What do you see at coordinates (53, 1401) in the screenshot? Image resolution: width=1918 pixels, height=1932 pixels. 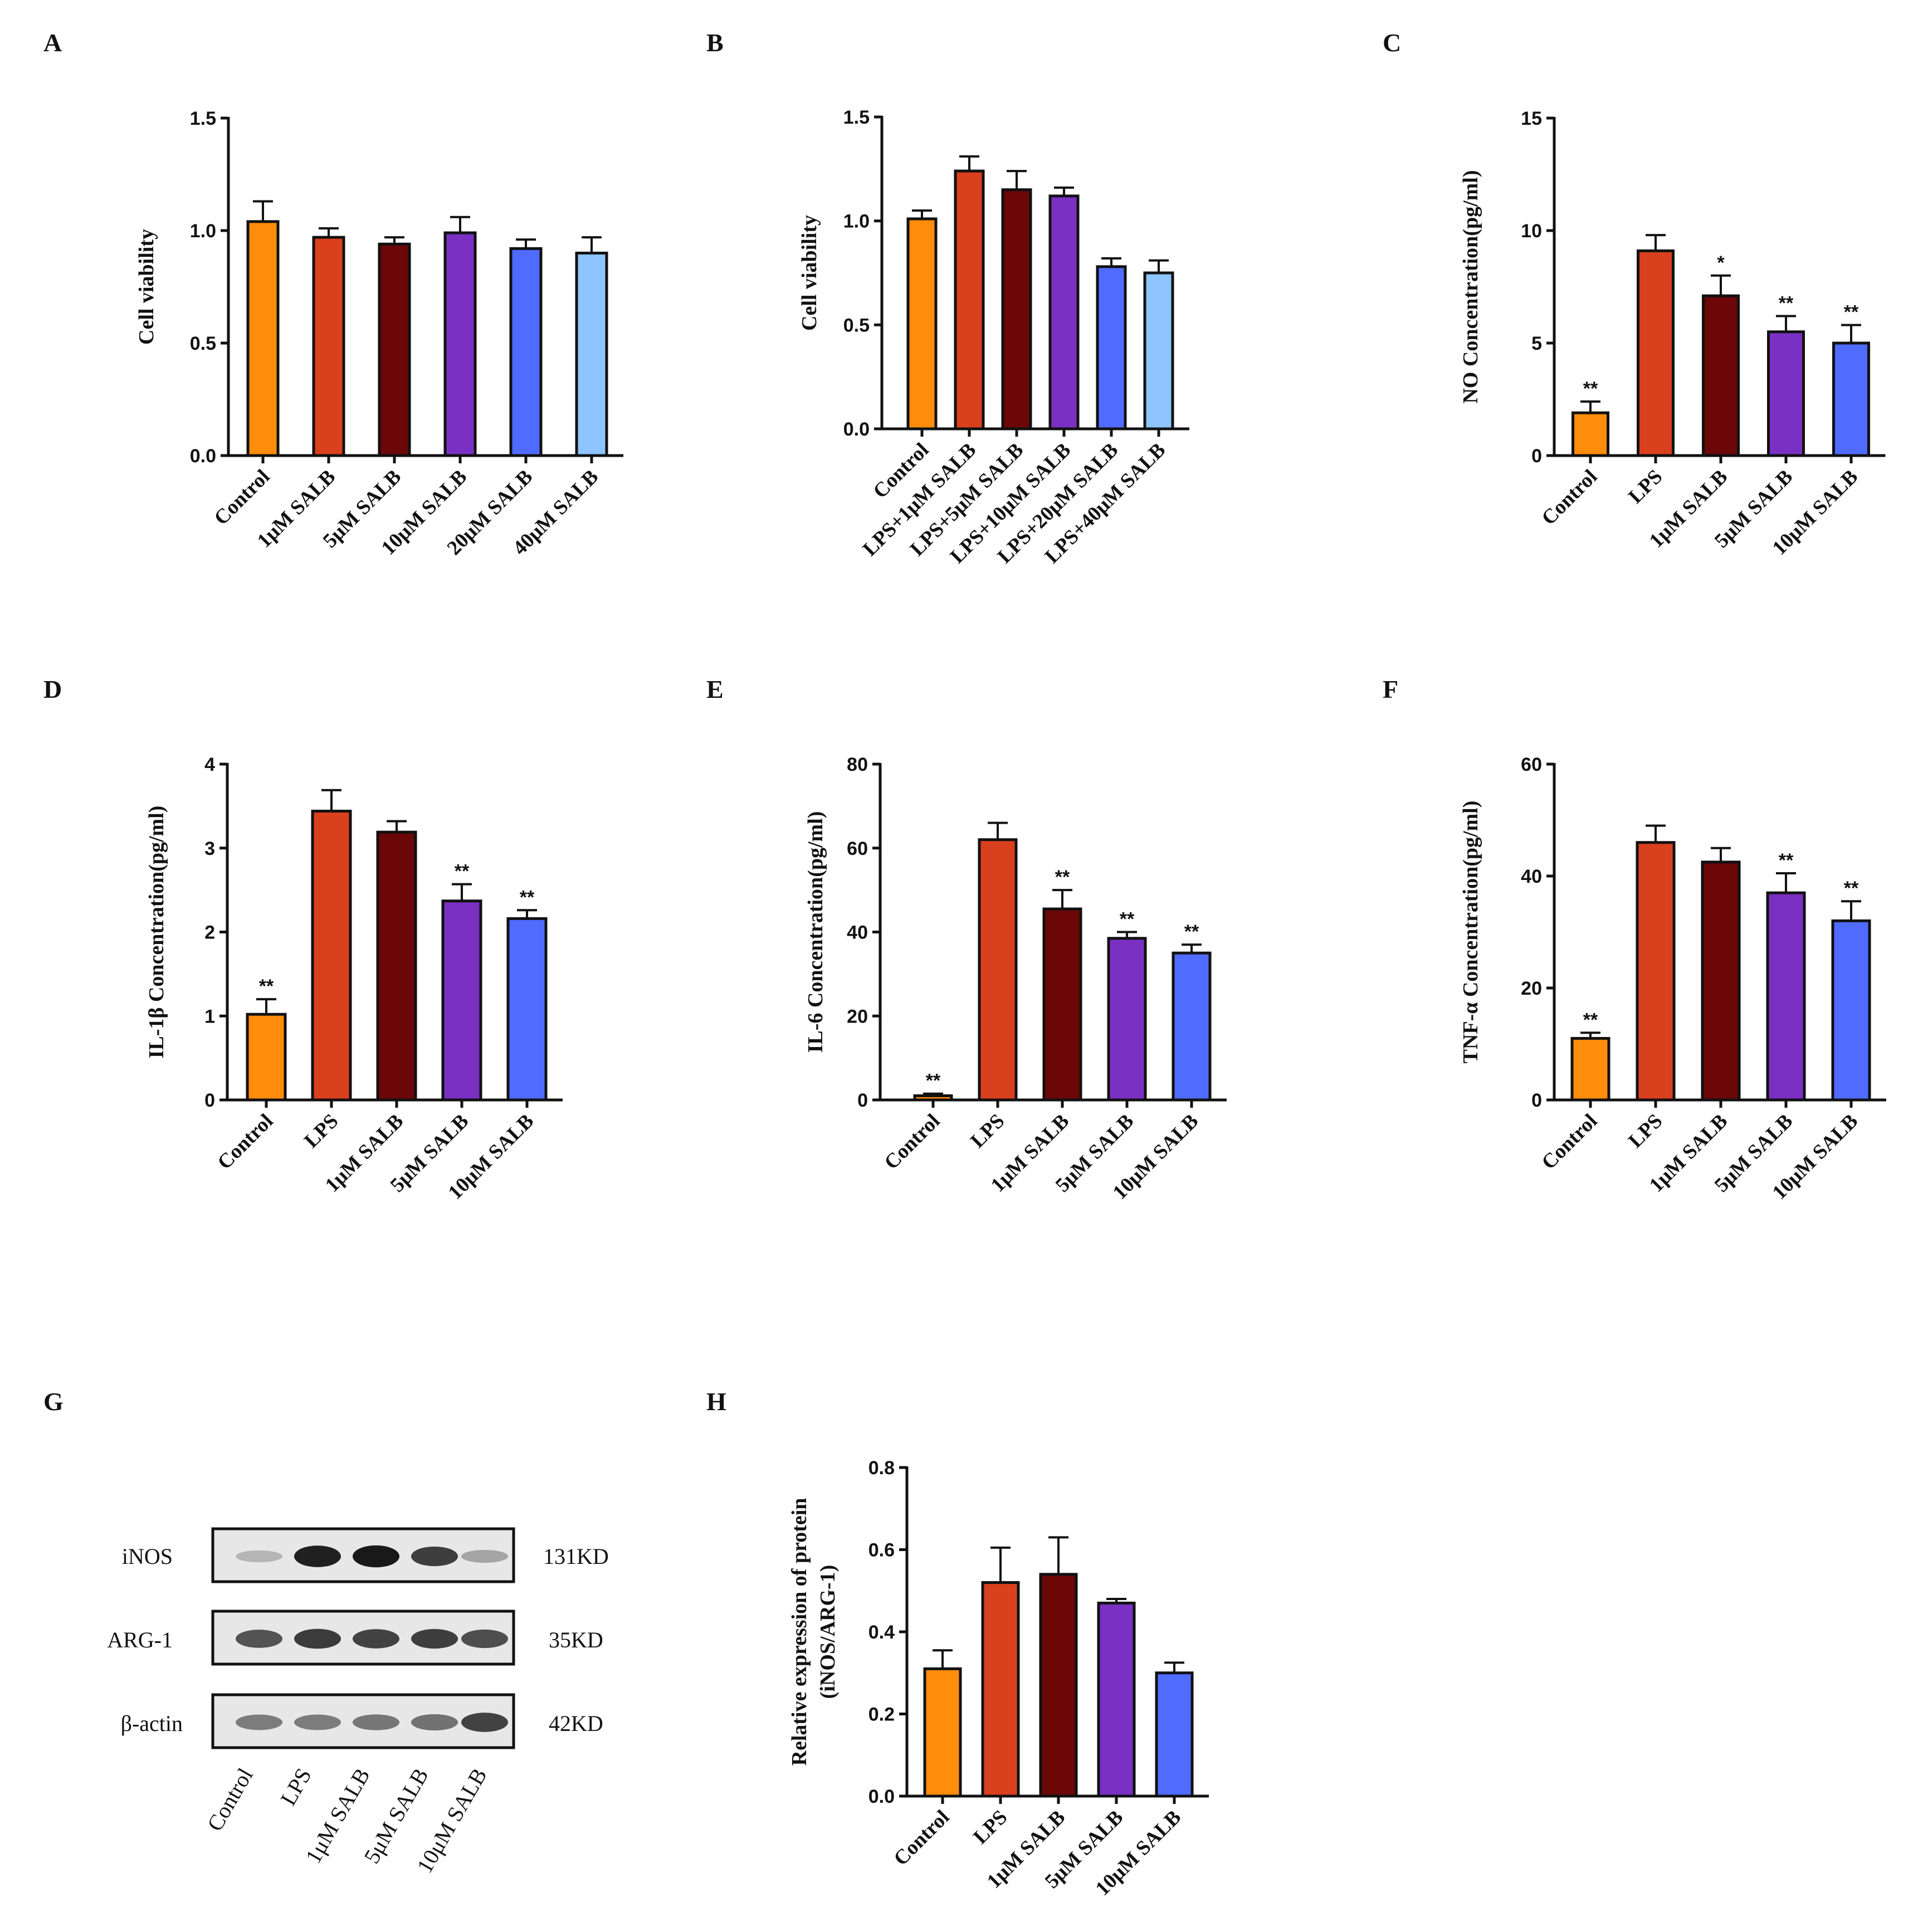 I see `panel-label-G: G` at bounding box center [53, 1401].